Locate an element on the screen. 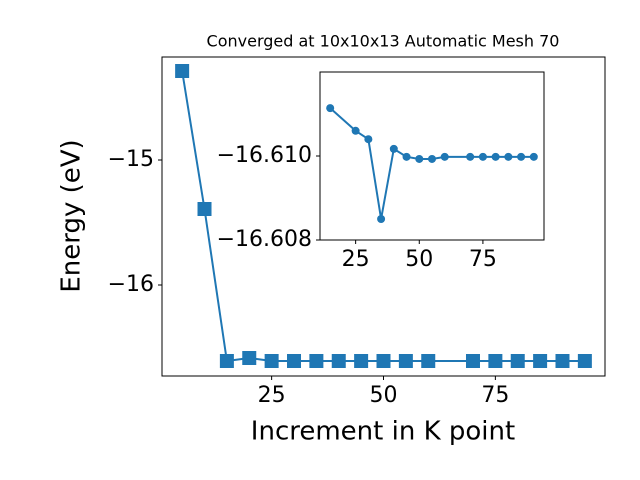  y-tick-label: −16.608 is located at coordinates (264, 239).